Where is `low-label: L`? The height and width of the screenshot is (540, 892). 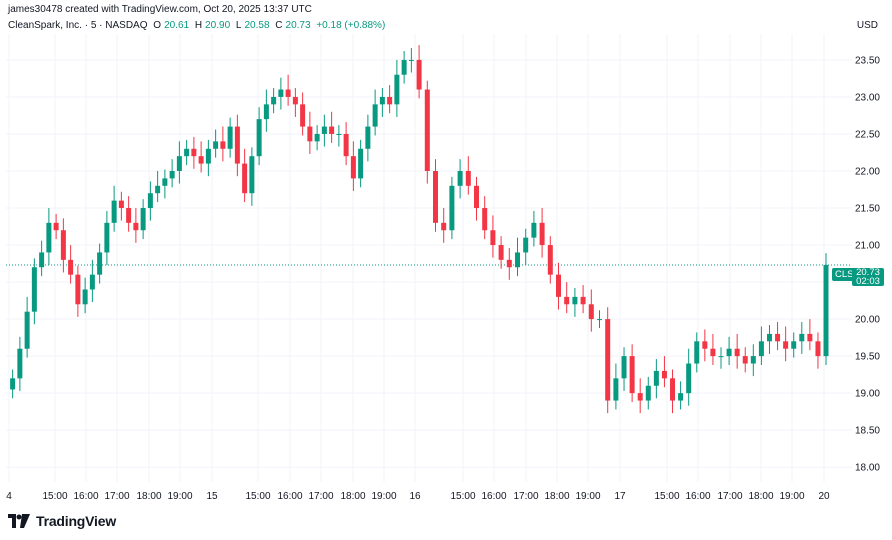 low-label: L is located at coordinates (238, 25).